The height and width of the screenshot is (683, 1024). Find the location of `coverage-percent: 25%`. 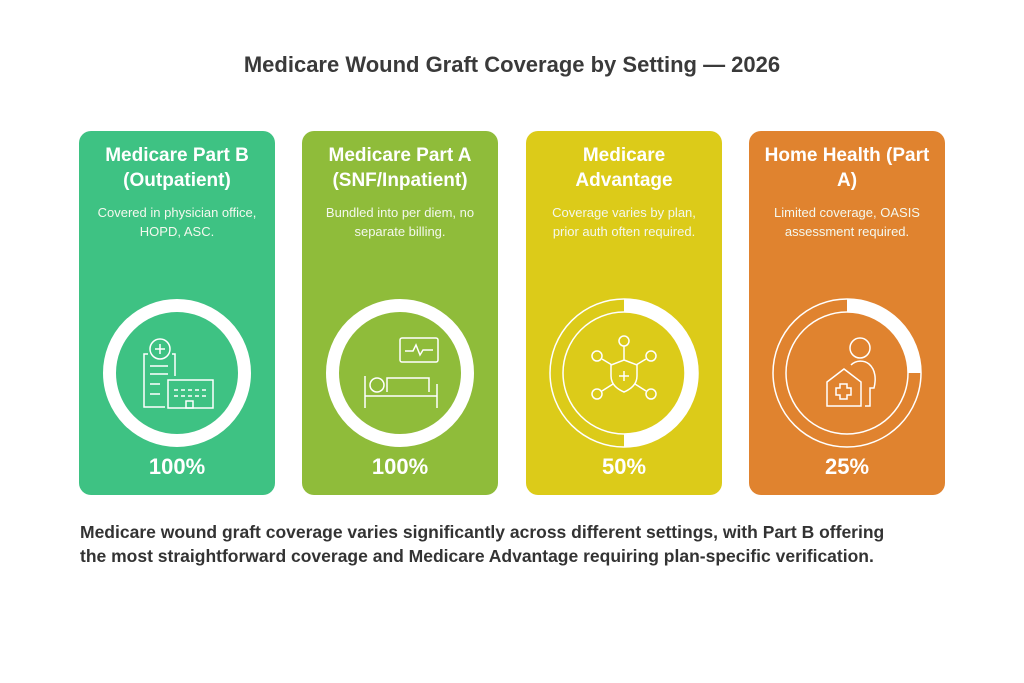

coverage-percent: 25% is located at coordinates (847, 466).